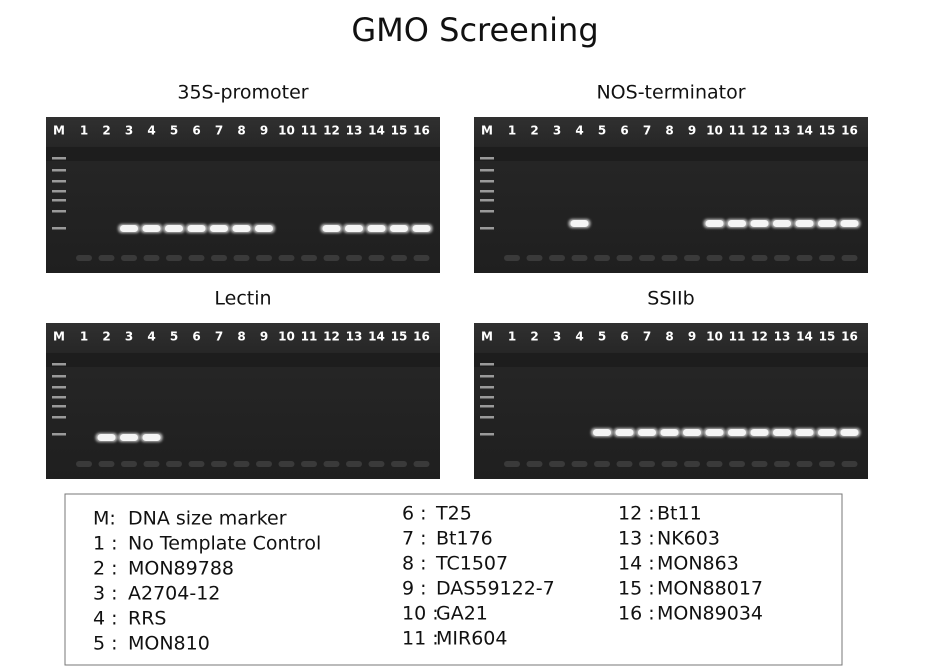 This screenshot has width=945, height=670. I want to click on legend-key: 3 :, so click(105, 594).